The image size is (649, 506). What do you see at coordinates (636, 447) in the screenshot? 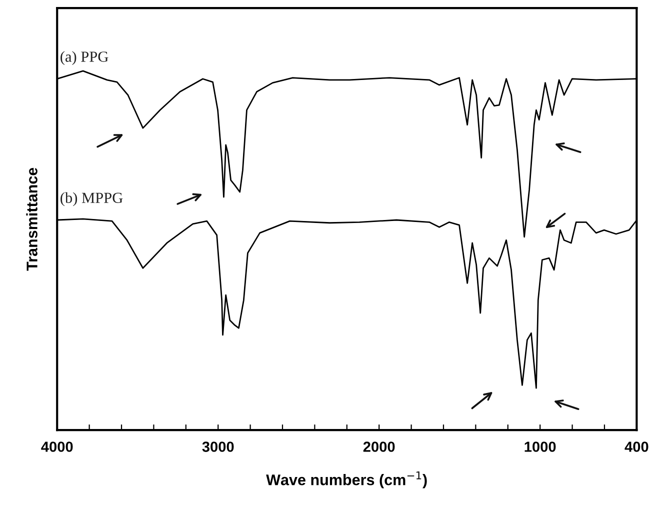
I see `x-tick-label: 400` at bounding box center [636, 447].